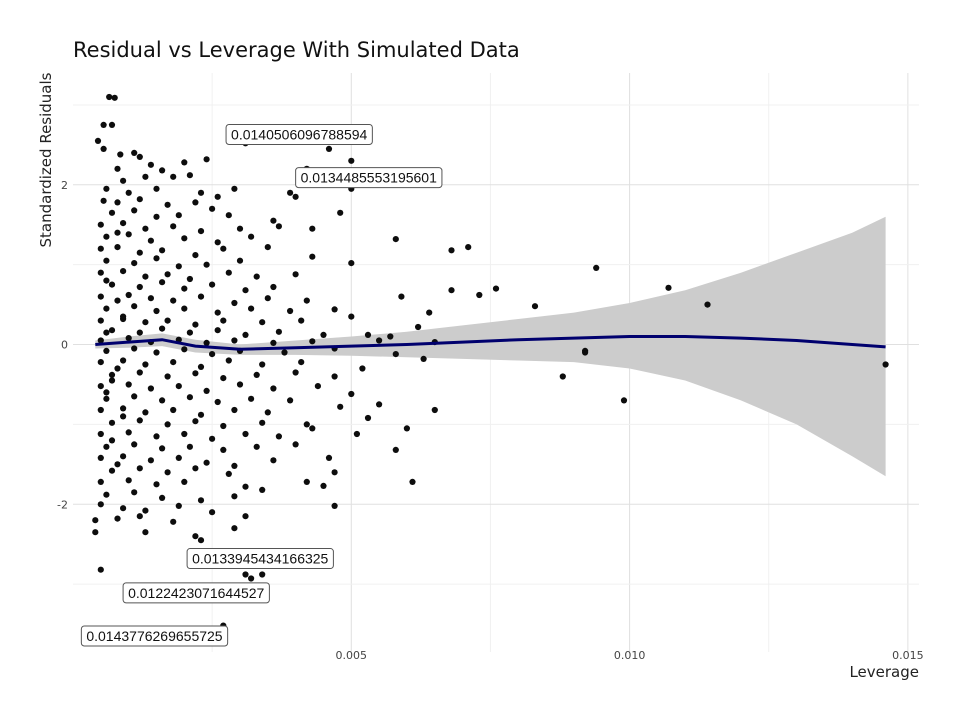 This screenshot has height=720, width=960. I want to click on point-label: 0.0140506096788594, so click(299, 134).